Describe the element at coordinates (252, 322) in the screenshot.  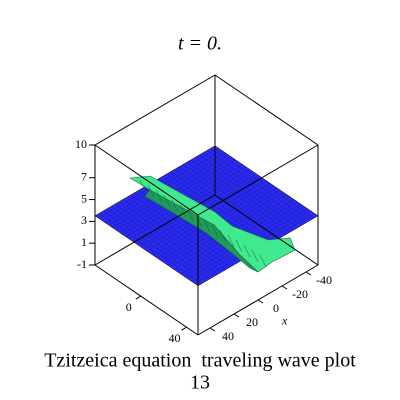
I see `x-tick-label: 20` at that location.